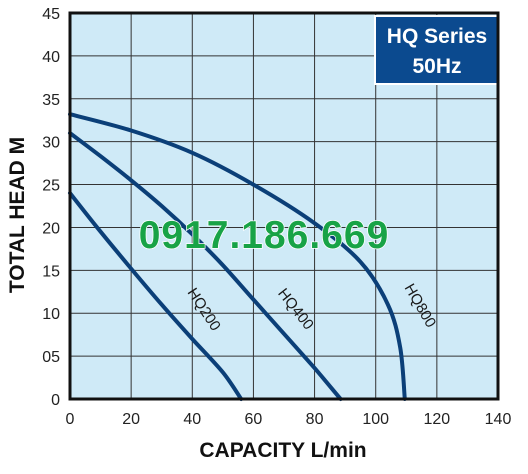 The image size is (528, 474). I want to click on phone-watermark: 0917.186.669, so click(264, 235).